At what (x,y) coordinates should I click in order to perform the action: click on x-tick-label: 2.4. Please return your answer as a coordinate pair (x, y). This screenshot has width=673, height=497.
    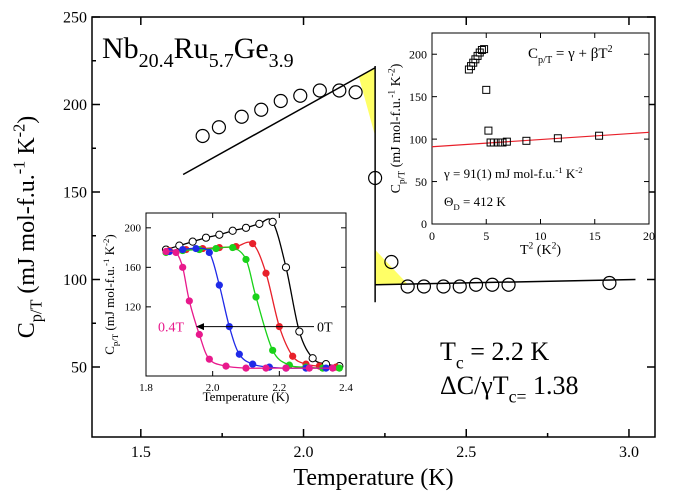
    Looking at the image, I should click on (346, 388).